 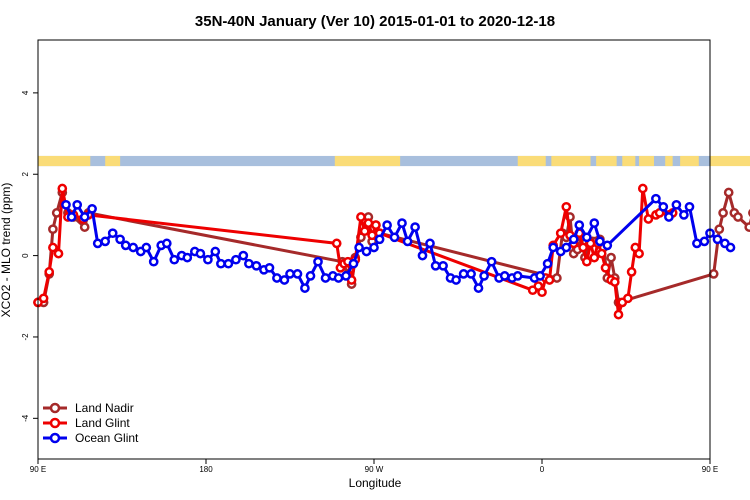 What do you see at coordinates (375, 483) in the screenshot?
I see `x-axis-label: Longitude` at bounding box center [375, 483].